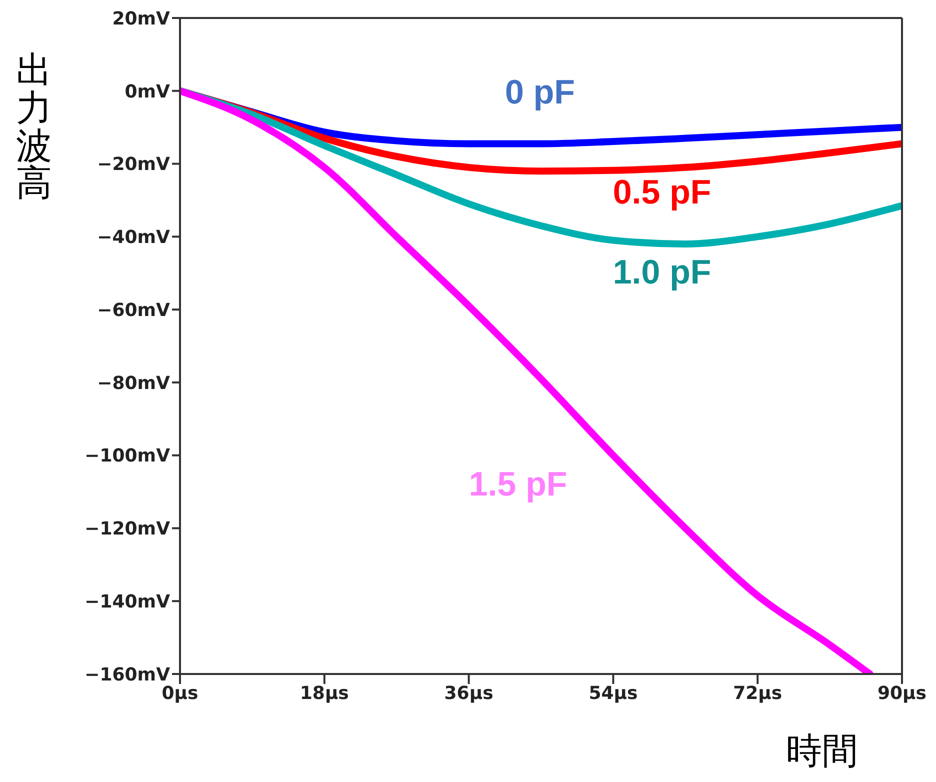 The image size is (936, 782). Describe the element at coordinates (127, 529) in the screenshot. I see `y-tick-label: −120mV` at that location.